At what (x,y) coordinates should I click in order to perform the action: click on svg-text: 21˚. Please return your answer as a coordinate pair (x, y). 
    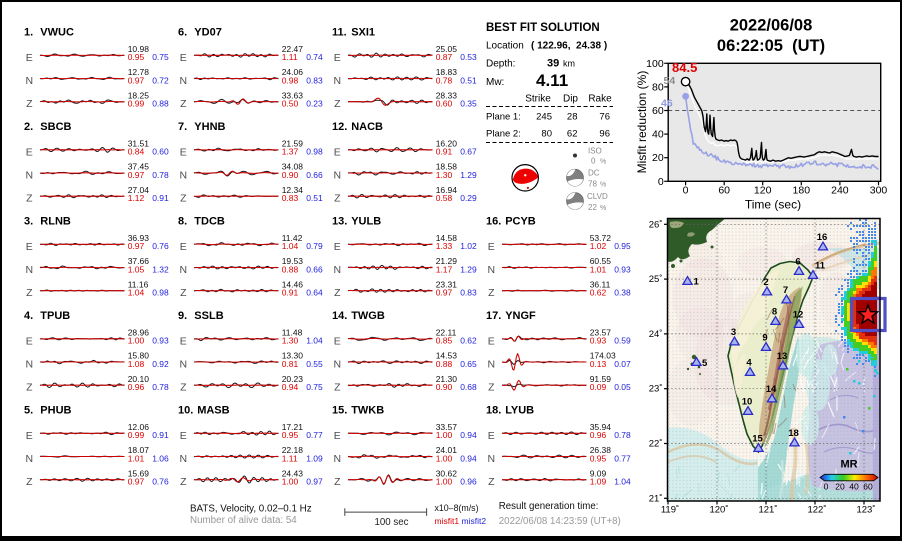
    Looking at the image, I should click on (656, 498).